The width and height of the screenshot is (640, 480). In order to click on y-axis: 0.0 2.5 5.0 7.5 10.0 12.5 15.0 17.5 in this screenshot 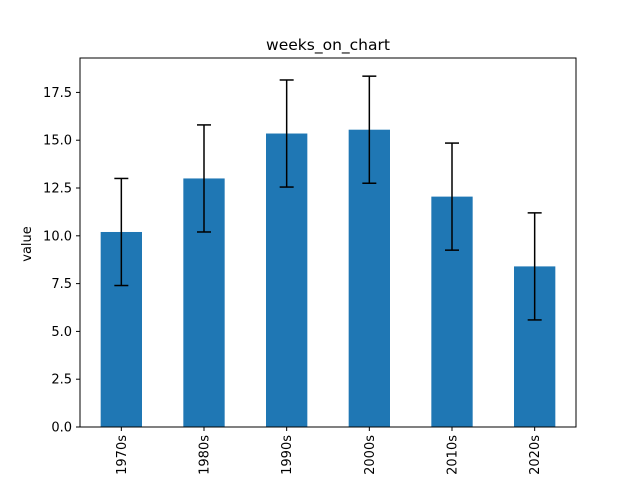, I will do `click(61, 261)`.